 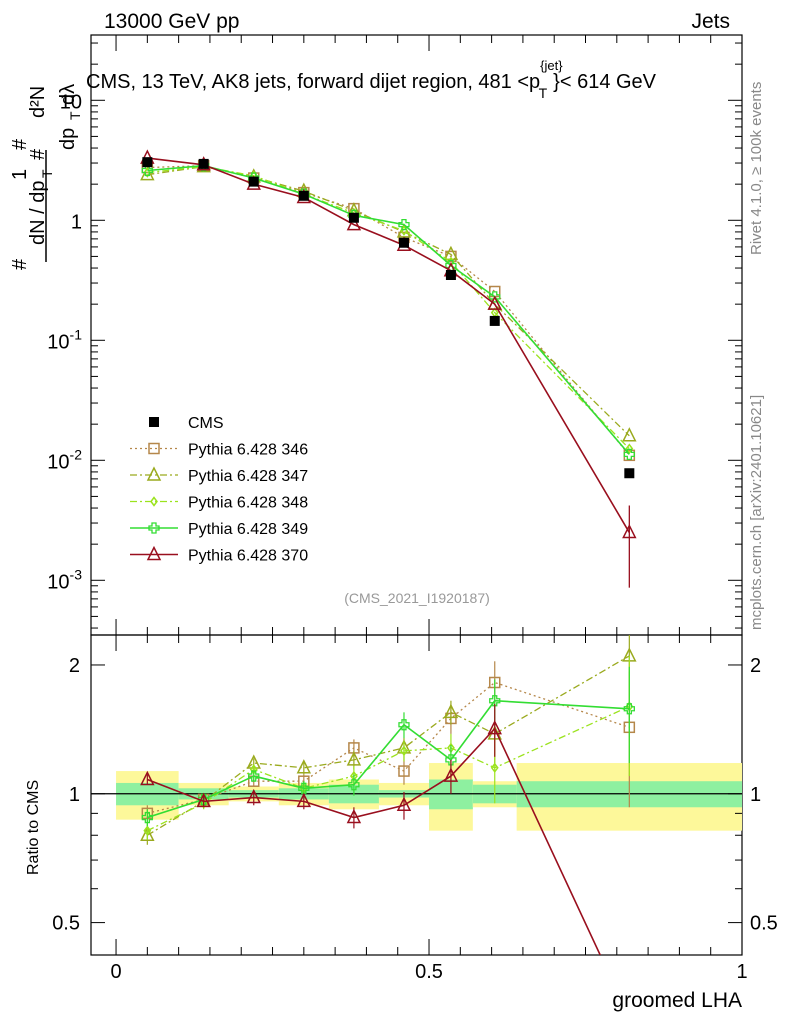 What do you see at coordinates (756, 512) in the screenshot?
I see `mcplots-label: mcplots.cern.ch [arXiv:2401.10621]` at bounding box center [756, 512].